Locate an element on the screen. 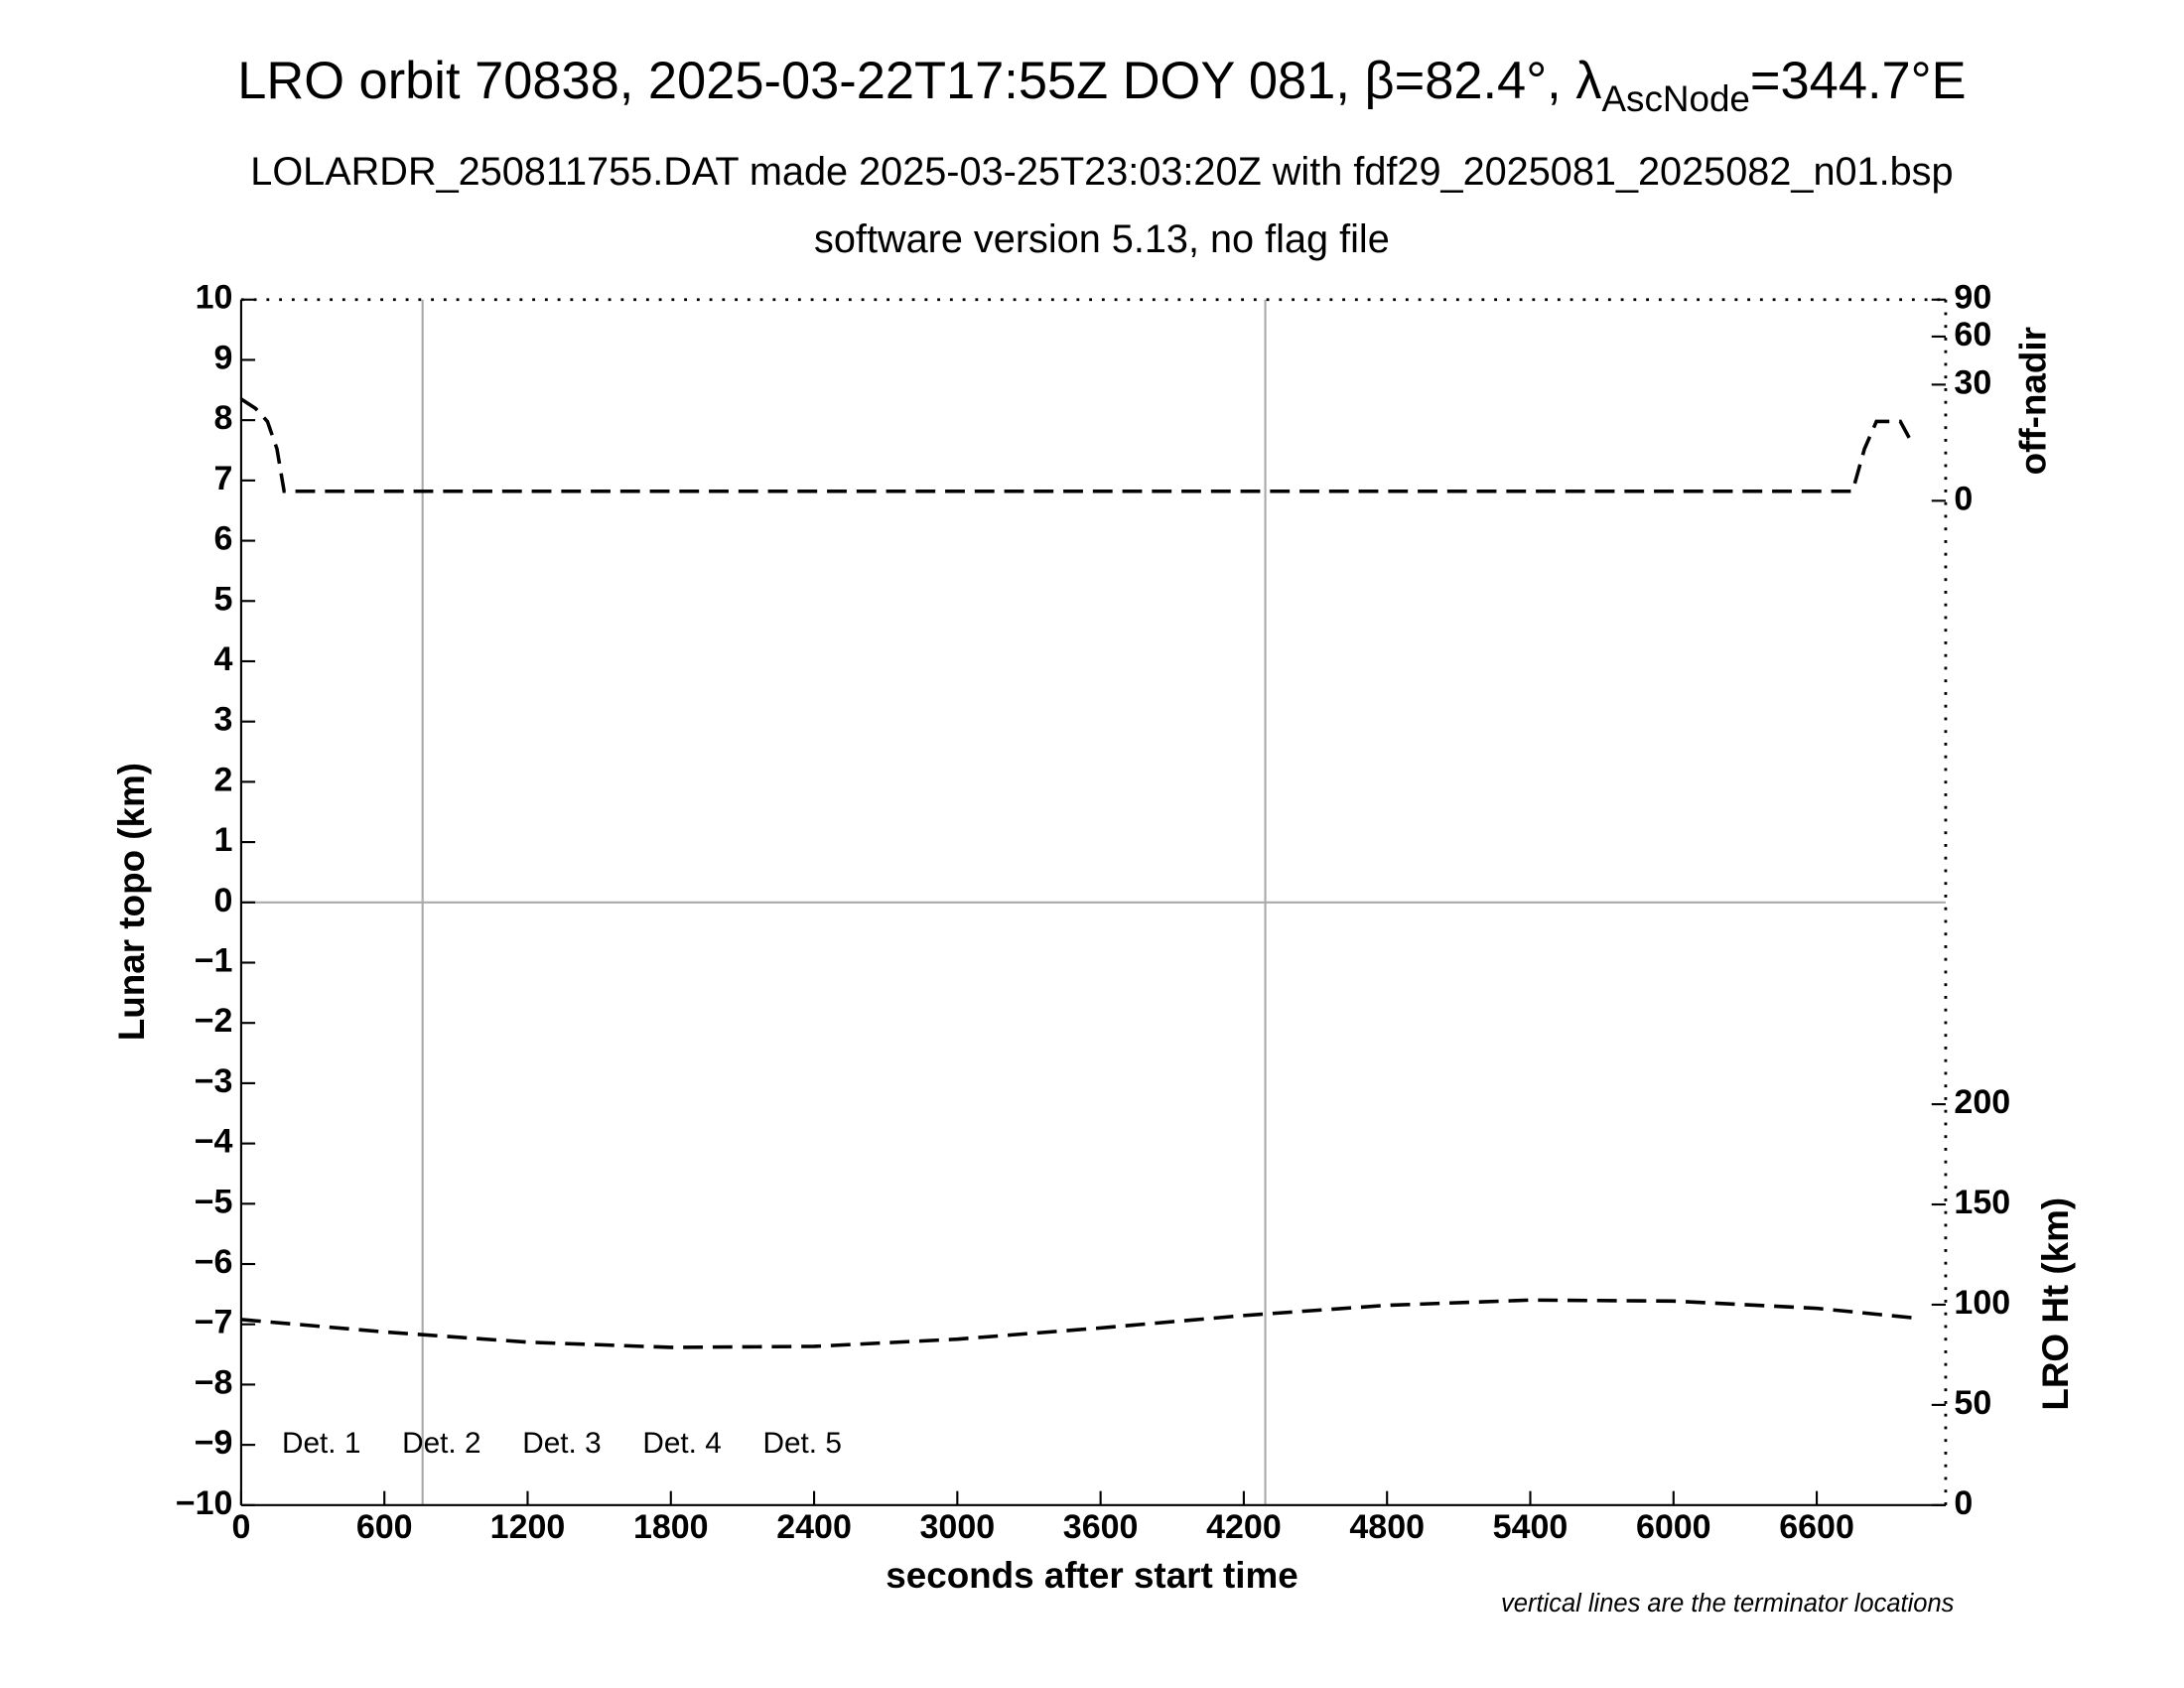 Image resolution: width=2184 pixels, height=1688 pixels. x-tick-label: 1800 is located at coordinates (671, 1527).